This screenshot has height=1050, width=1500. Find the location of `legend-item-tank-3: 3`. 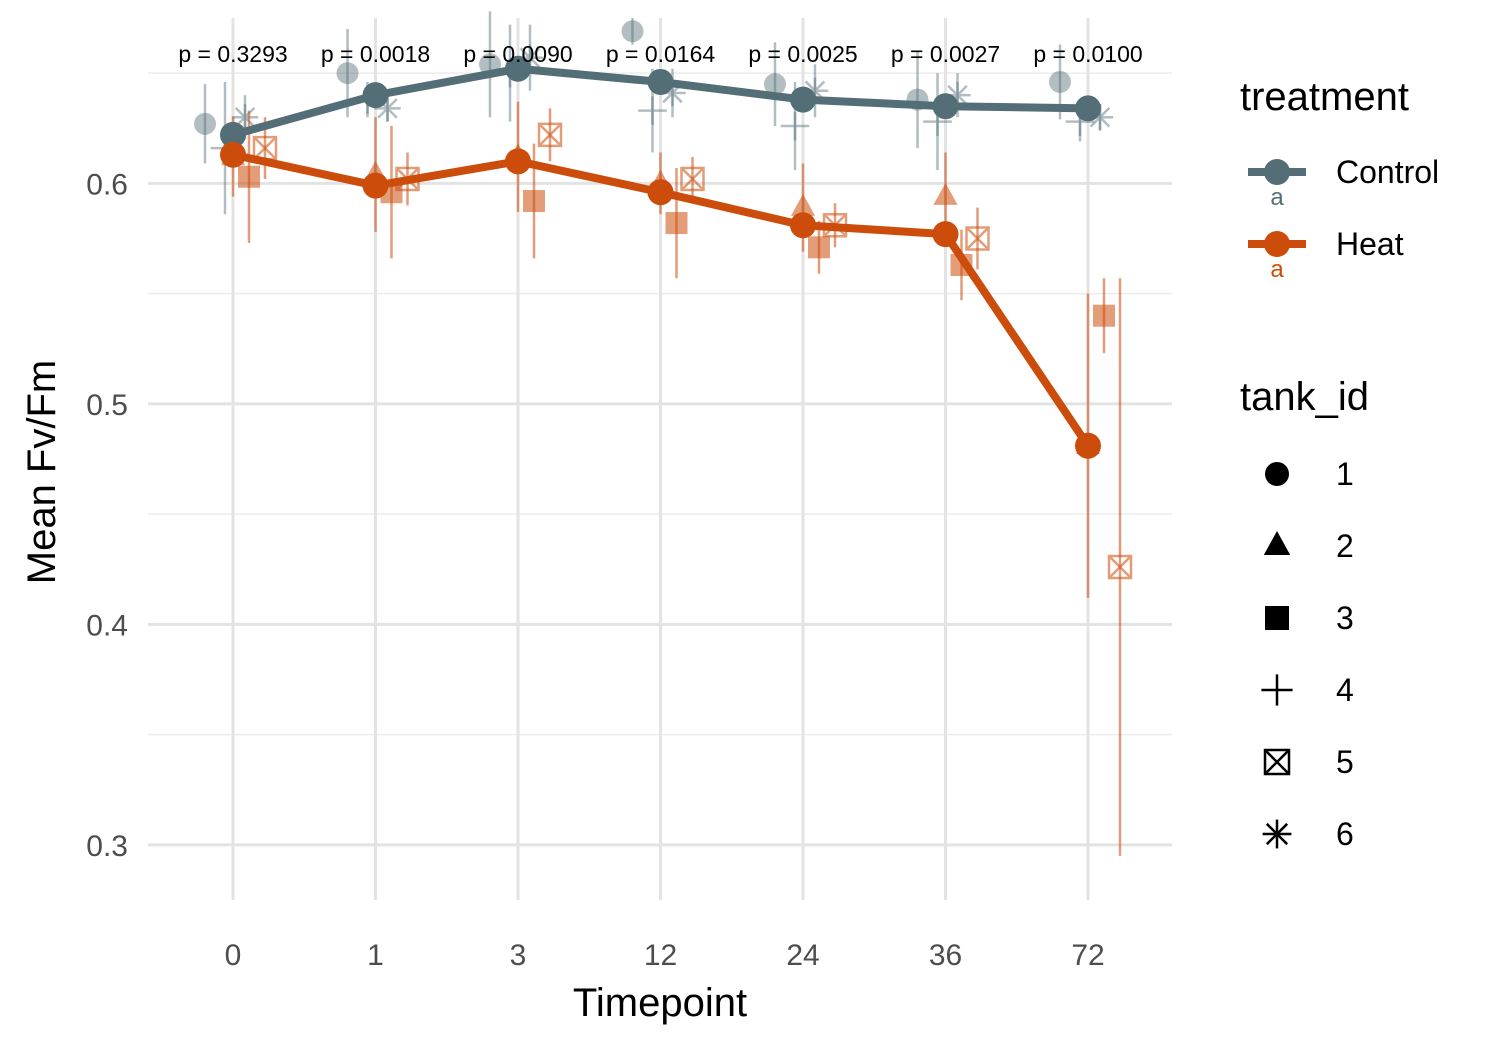

legend-item-tank-3: 3 is located at coordinates (1309, 618).